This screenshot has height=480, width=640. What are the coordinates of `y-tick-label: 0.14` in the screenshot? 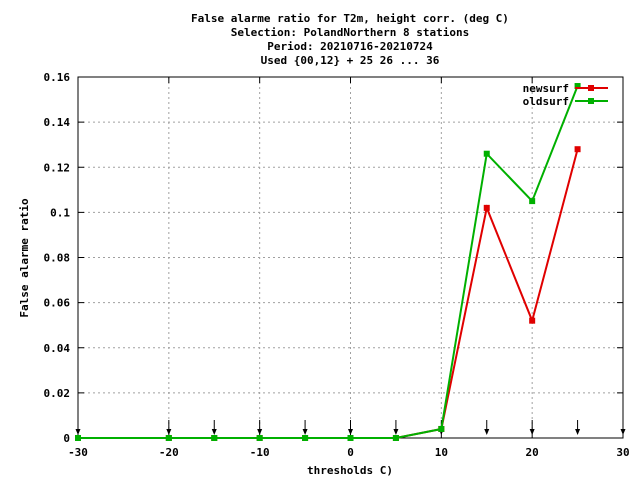 It's located at (57, 122).